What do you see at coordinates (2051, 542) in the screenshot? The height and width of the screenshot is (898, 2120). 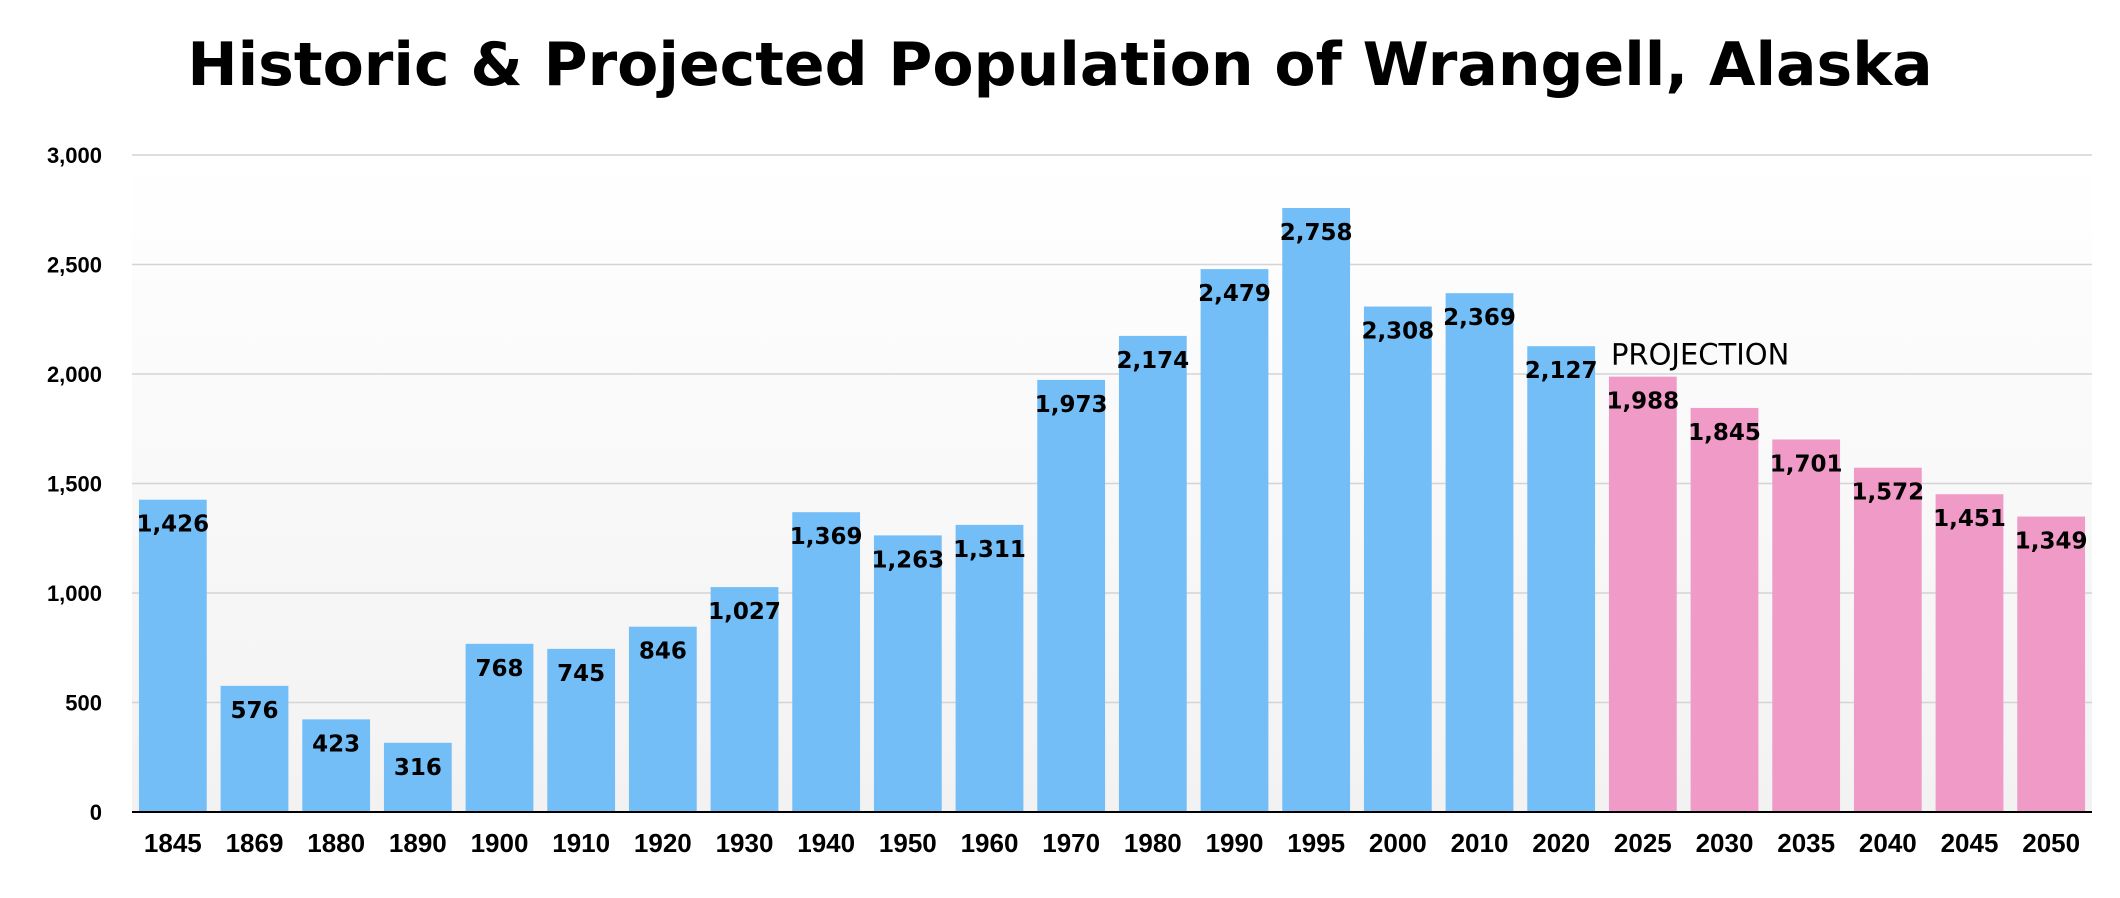 I see `bar-value-label: 1,349` at bounding box center [2051, 542].